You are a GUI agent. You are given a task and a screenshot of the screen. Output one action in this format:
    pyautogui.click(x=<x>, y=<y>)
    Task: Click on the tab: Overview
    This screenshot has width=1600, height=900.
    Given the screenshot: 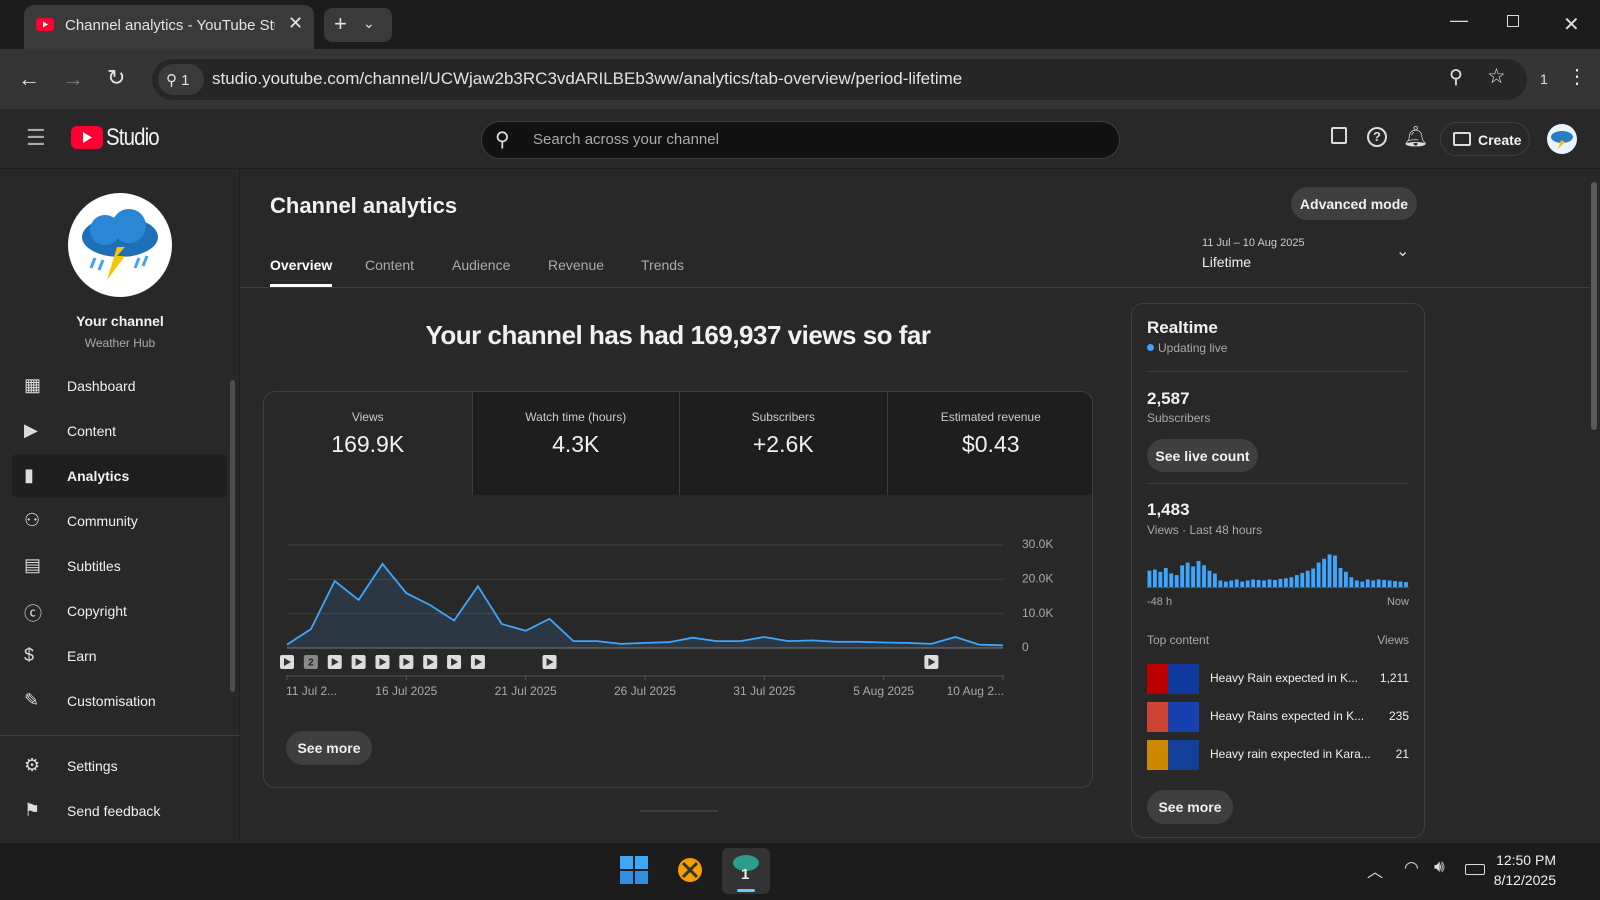 What is the action you would take?
    pyautogui.click(x=301, y=265)
    